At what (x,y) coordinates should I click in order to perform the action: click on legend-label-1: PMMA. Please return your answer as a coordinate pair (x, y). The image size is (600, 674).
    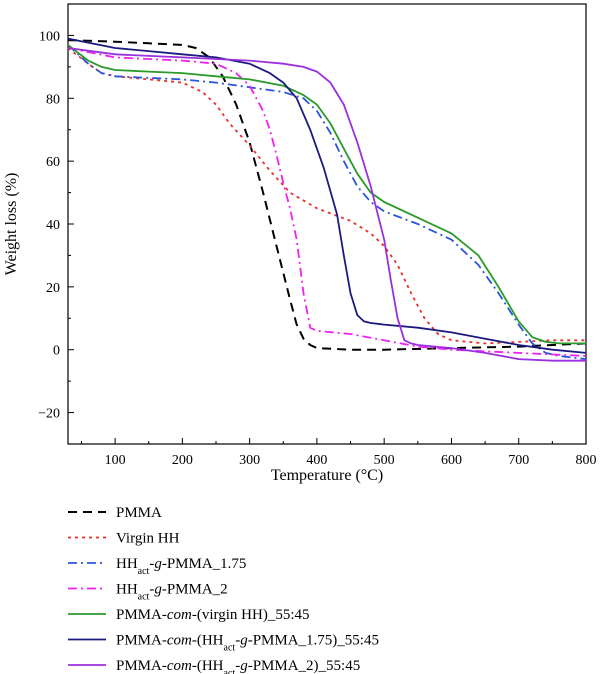
    Looking at the image, I should click on (139, 513).